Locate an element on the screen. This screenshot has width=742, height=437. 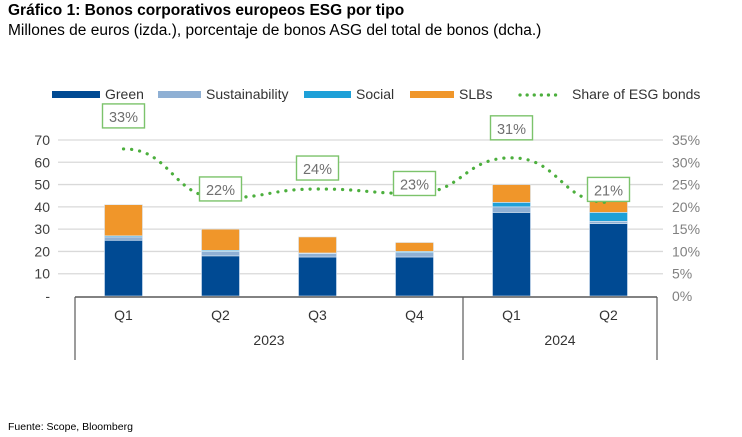
data-label: 33% is located at coordinates (123, 118).